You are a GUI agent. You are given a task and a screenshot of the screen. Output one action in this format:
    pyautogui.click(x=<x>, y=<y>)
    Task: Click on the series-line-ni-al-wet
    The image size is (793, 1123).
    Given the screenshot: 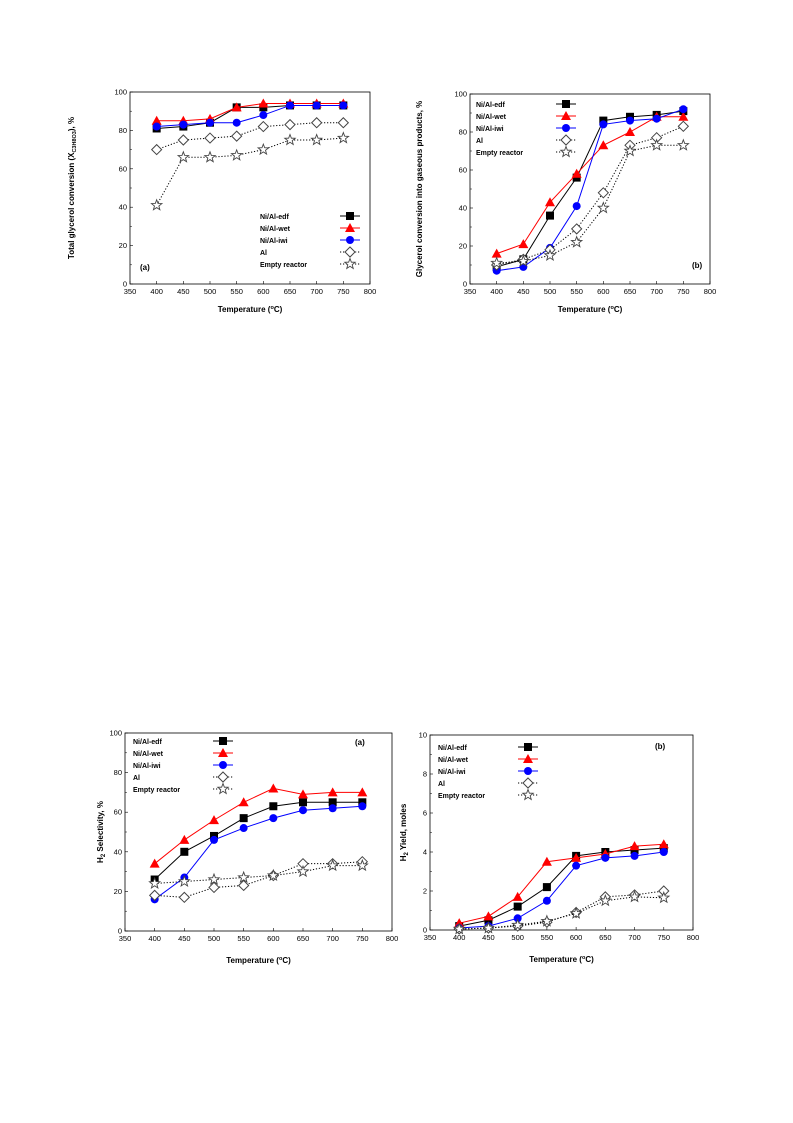 What is the action you would take?
    pyautogui.click(x=250, y=112)
    